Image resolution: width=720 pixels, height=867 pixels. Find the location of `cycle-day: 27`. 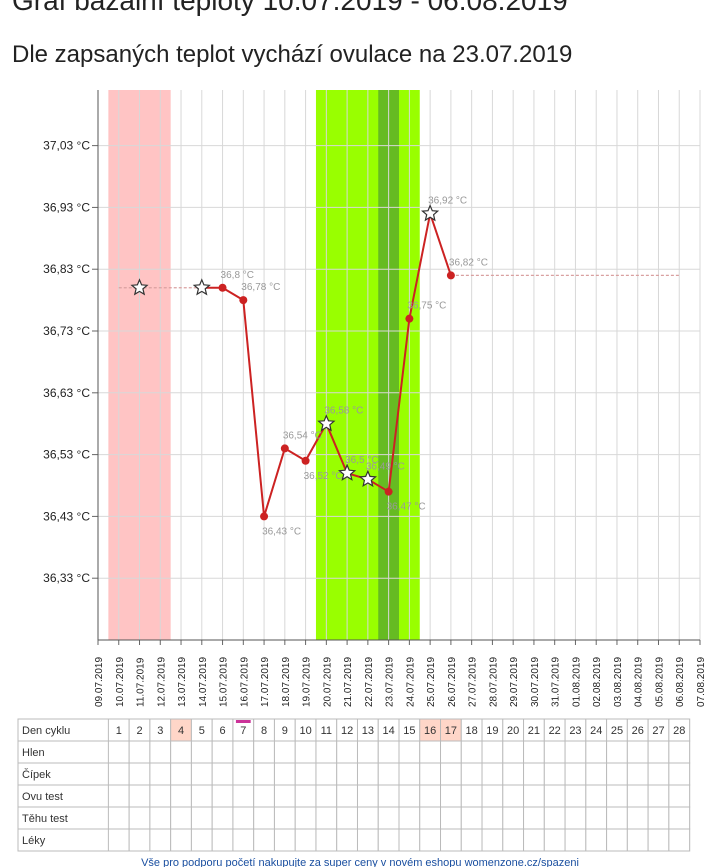

cycle-day: 27 is located at coordinates (658, 731).